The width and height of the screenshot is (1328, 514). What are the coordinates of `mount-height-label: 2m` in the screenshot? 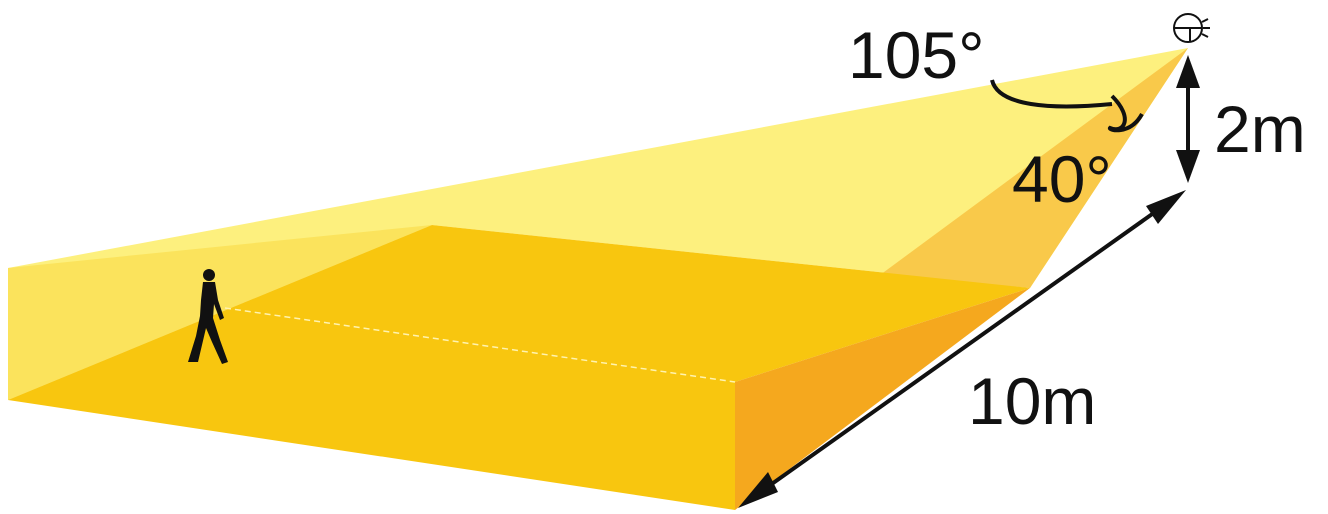 It's located at (1260, 129).